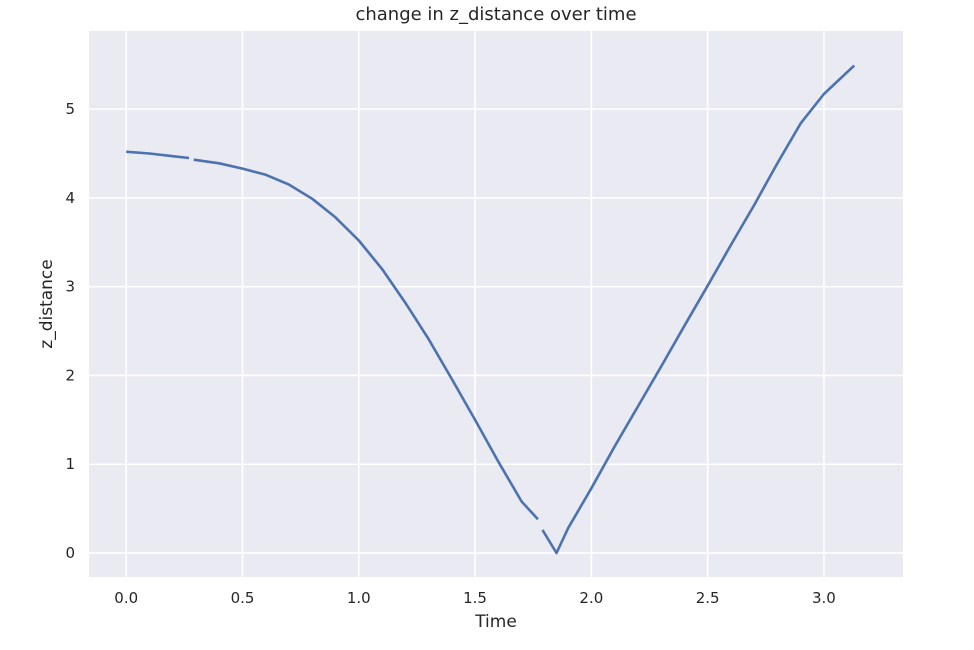 This screenshot has width=974, height=650. Describe the element at coordinates (47, 303) in the screenshot. I see `y-axis-label: z_distance` at that location.